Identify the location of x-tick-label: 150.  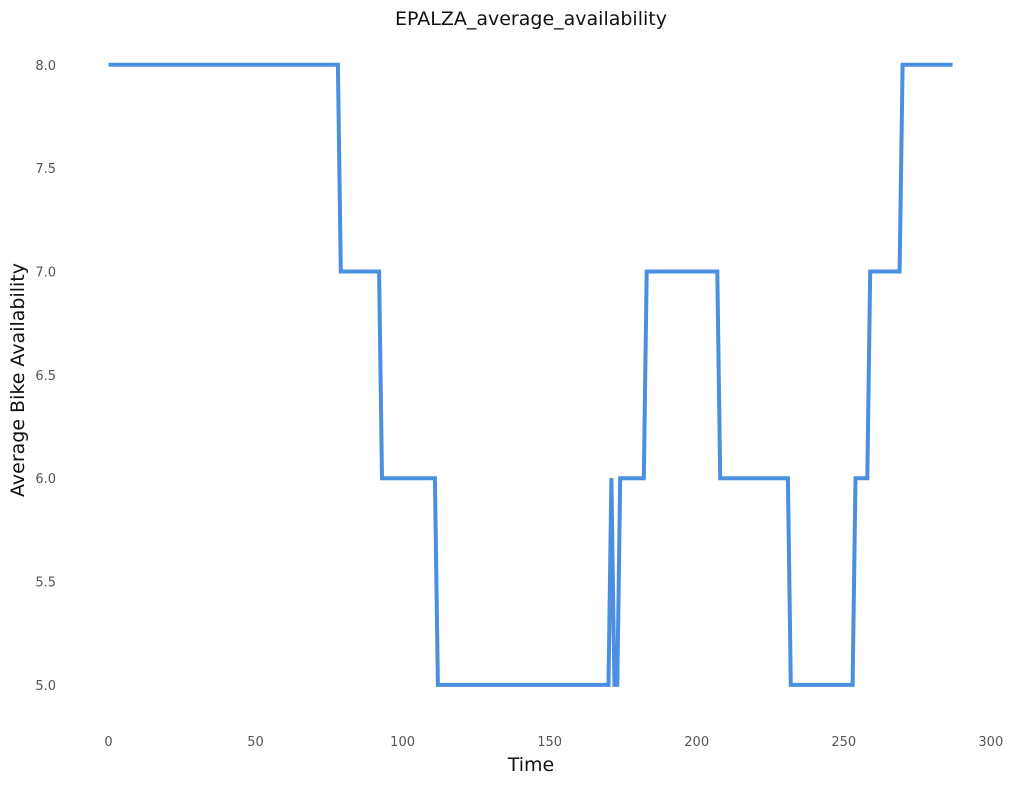
(549, 742).